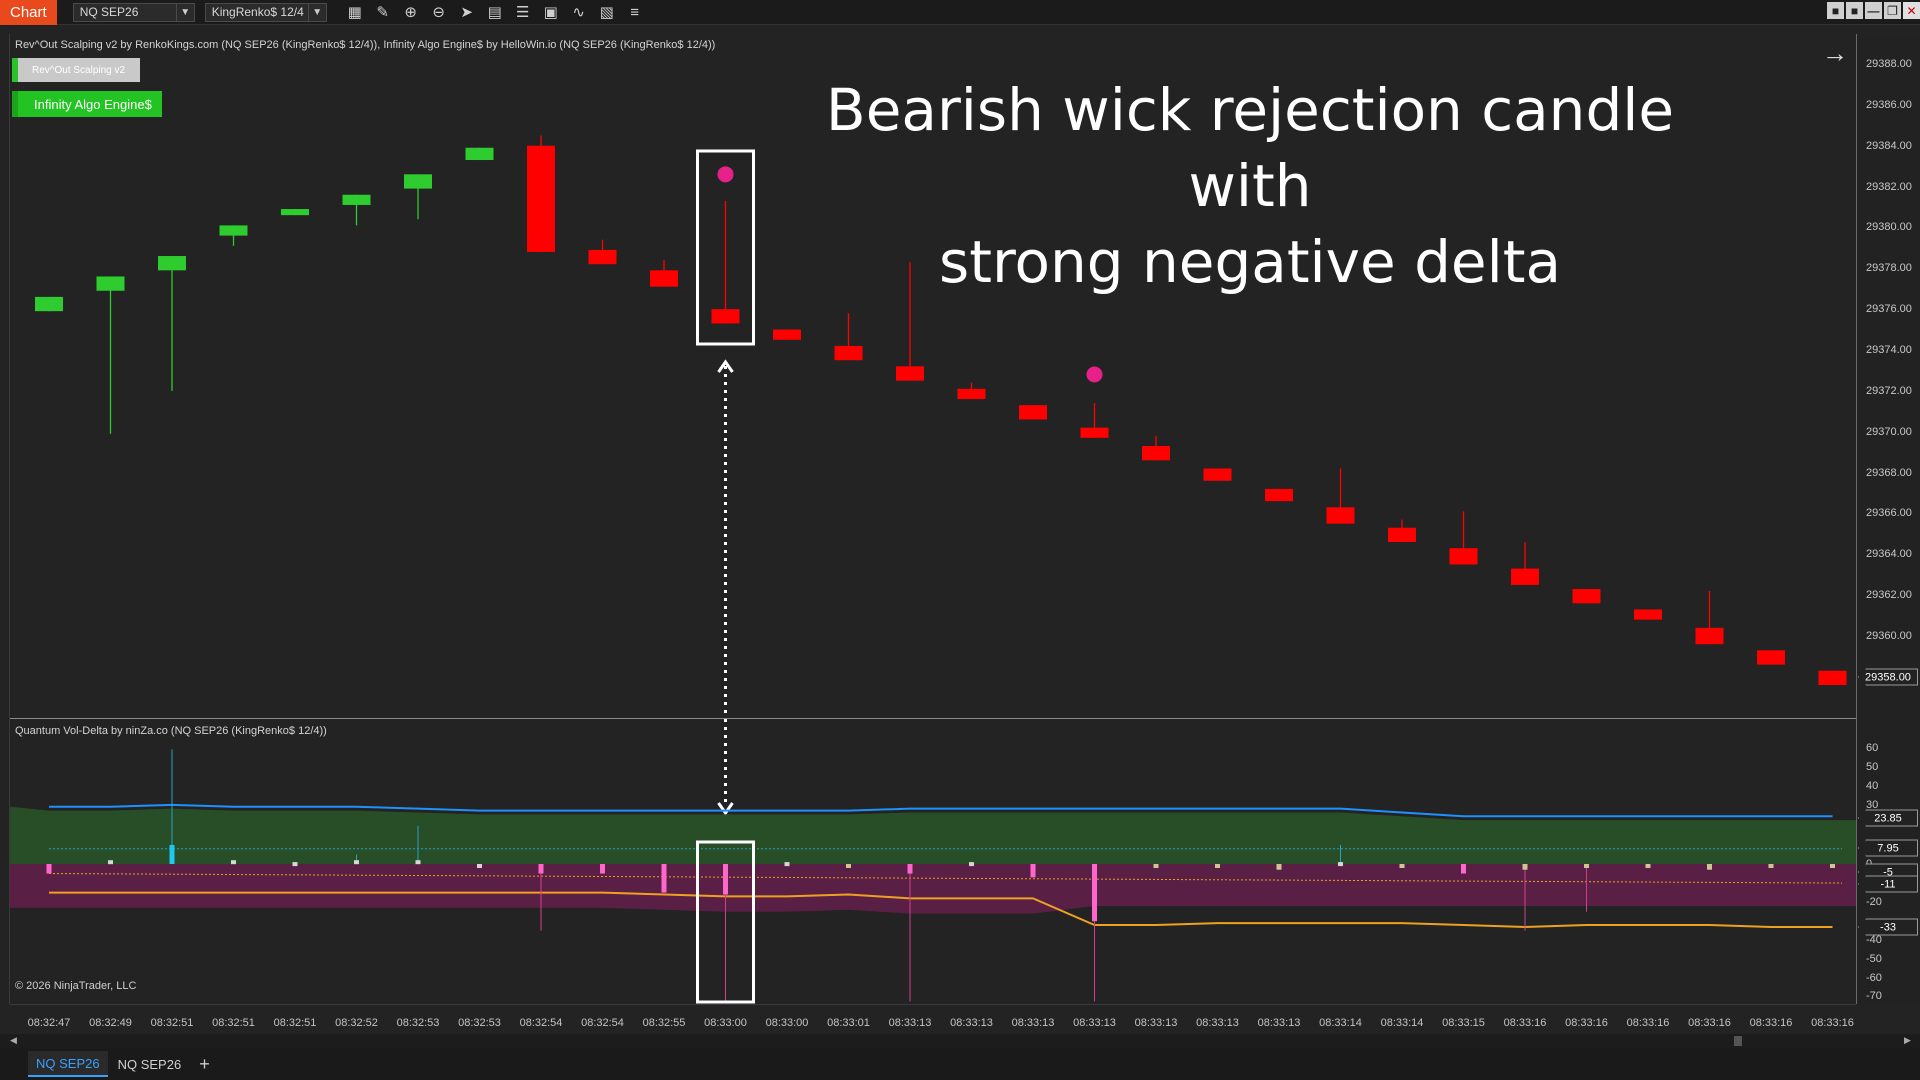 The height and width of the screenshot is (1080, 1920). What do you see at coordinates (1889, 472) in the screenshot?
I see `price-axis-label: 29368.00` at bounding box center [1889, 472].